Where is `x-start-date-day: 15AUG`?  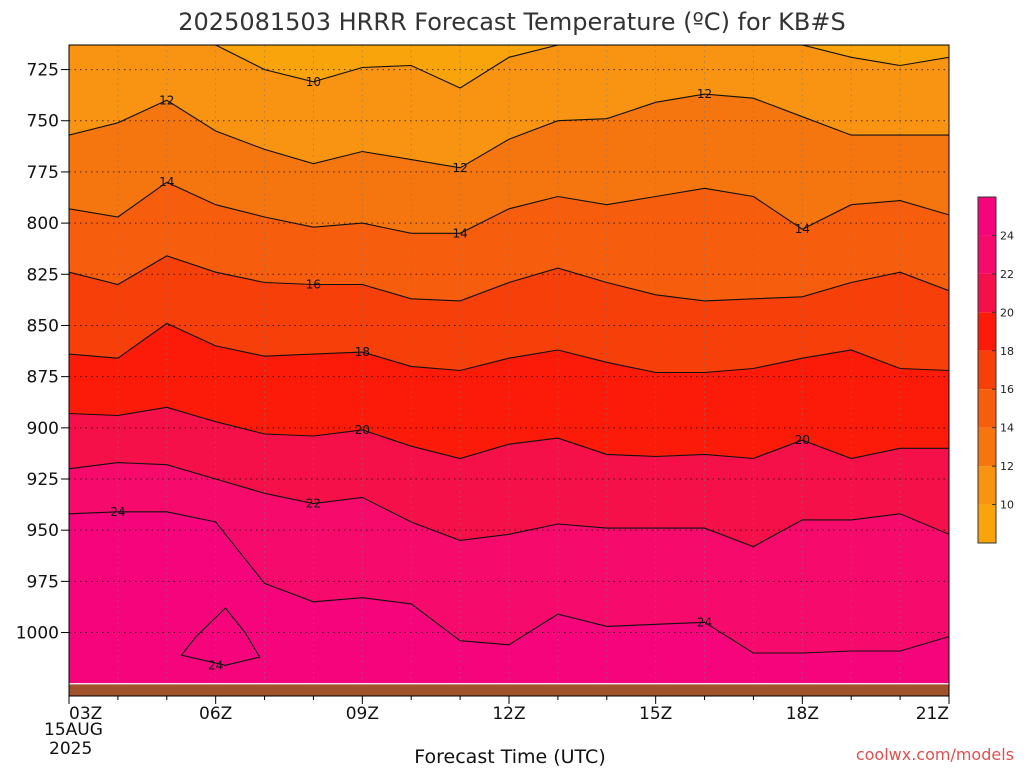
x-start-date-day: 15AUG is located at coordinates (73, 730).